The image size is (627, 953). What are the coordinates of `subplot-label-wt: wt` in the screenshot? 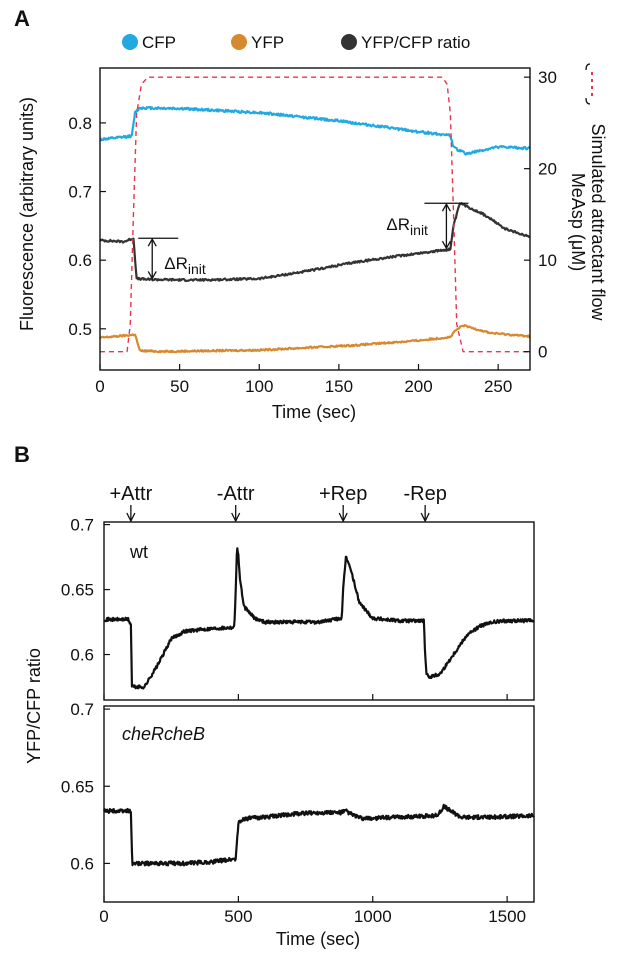 It's located at (138, 552).